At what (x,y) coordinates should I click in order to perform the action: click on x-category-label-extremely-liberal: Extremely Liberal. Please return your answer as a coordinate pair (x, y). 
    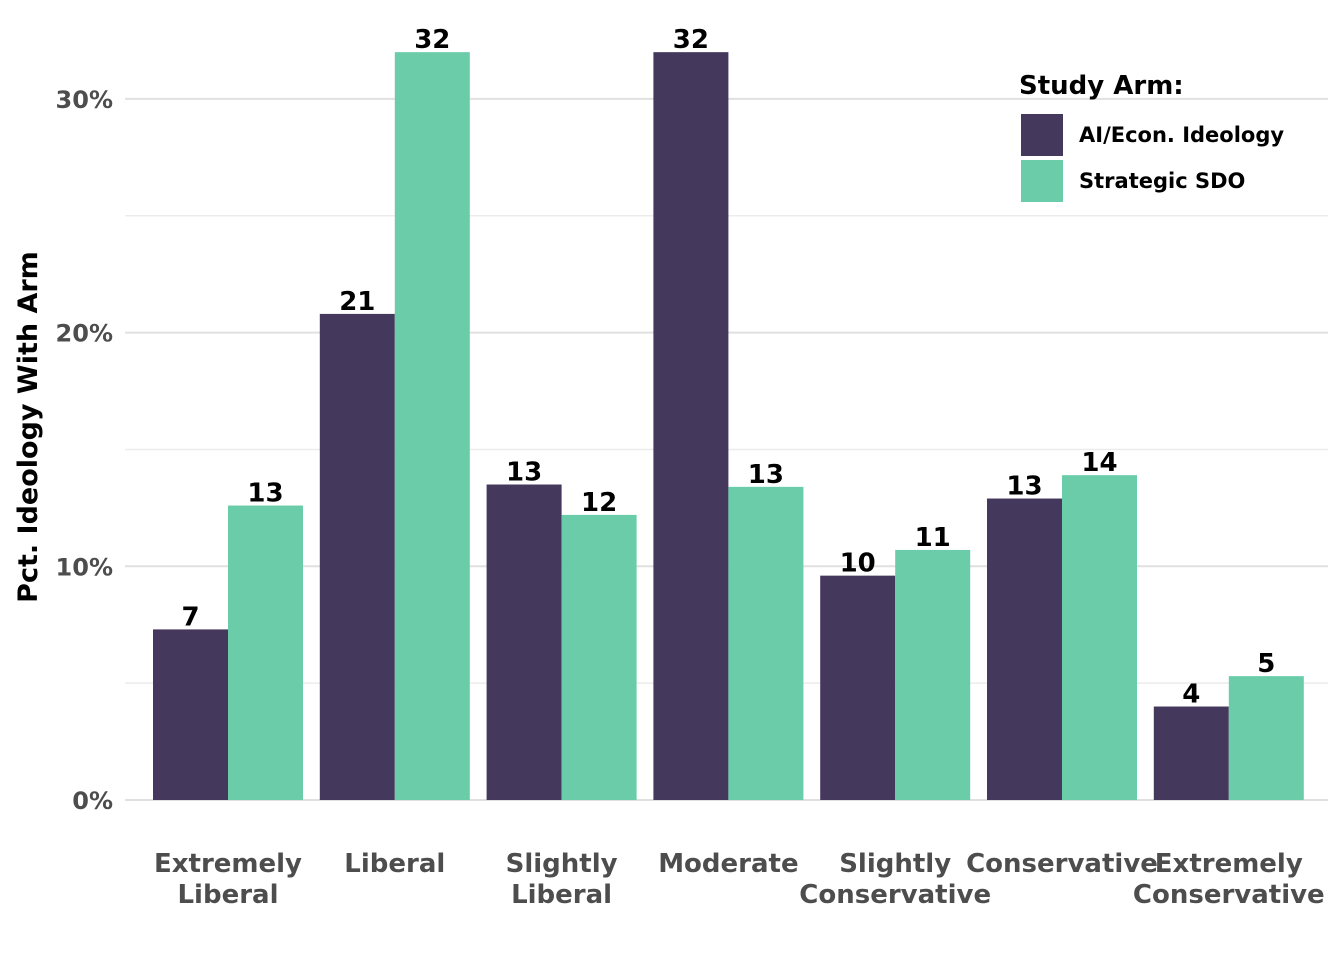
    Looking at the image, I should click on (228, 879).